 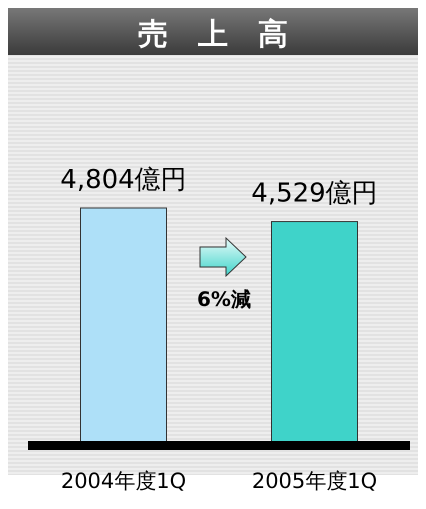 I want to click on chart-title: 売 上 高, so click(x=213, y=34).